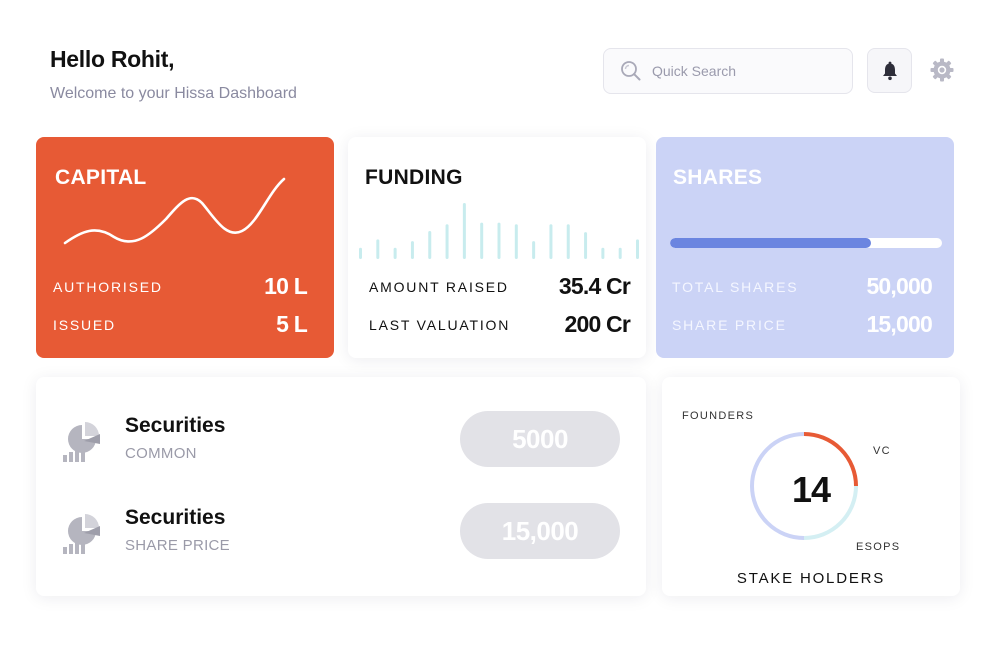 The height and width of the screenshot is (659, 1005). What do you see at coordinates (286, 286) in the screenshot?
I see `authorised-value: 10 L` at bounding box center [286, 286].